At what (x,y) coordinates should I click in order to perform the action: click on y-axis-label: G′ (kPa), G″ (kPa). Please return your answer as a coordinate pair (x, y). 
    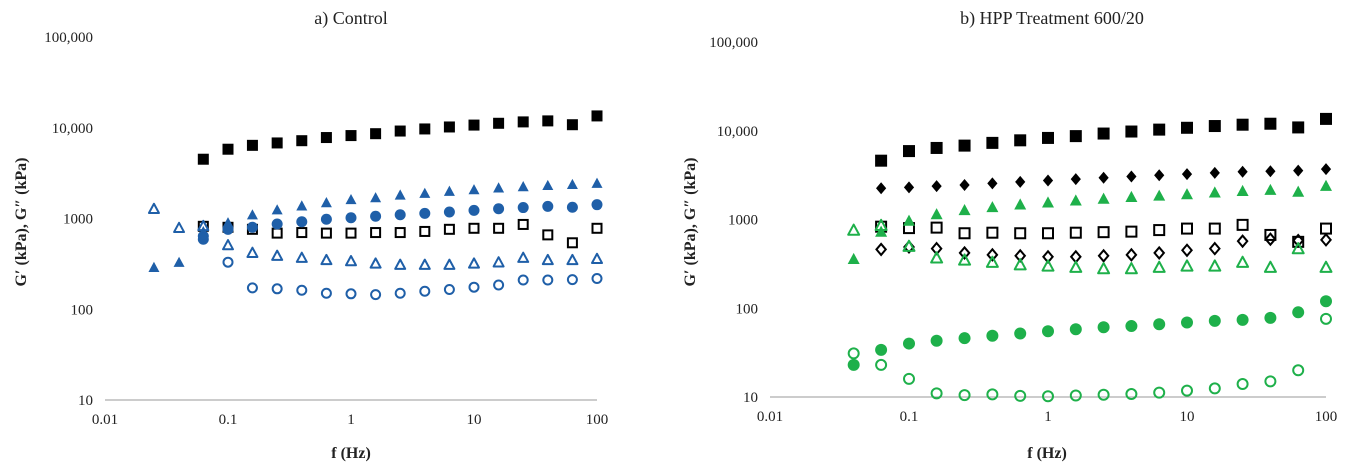
    Looking at the image, I should click on (690, 222).